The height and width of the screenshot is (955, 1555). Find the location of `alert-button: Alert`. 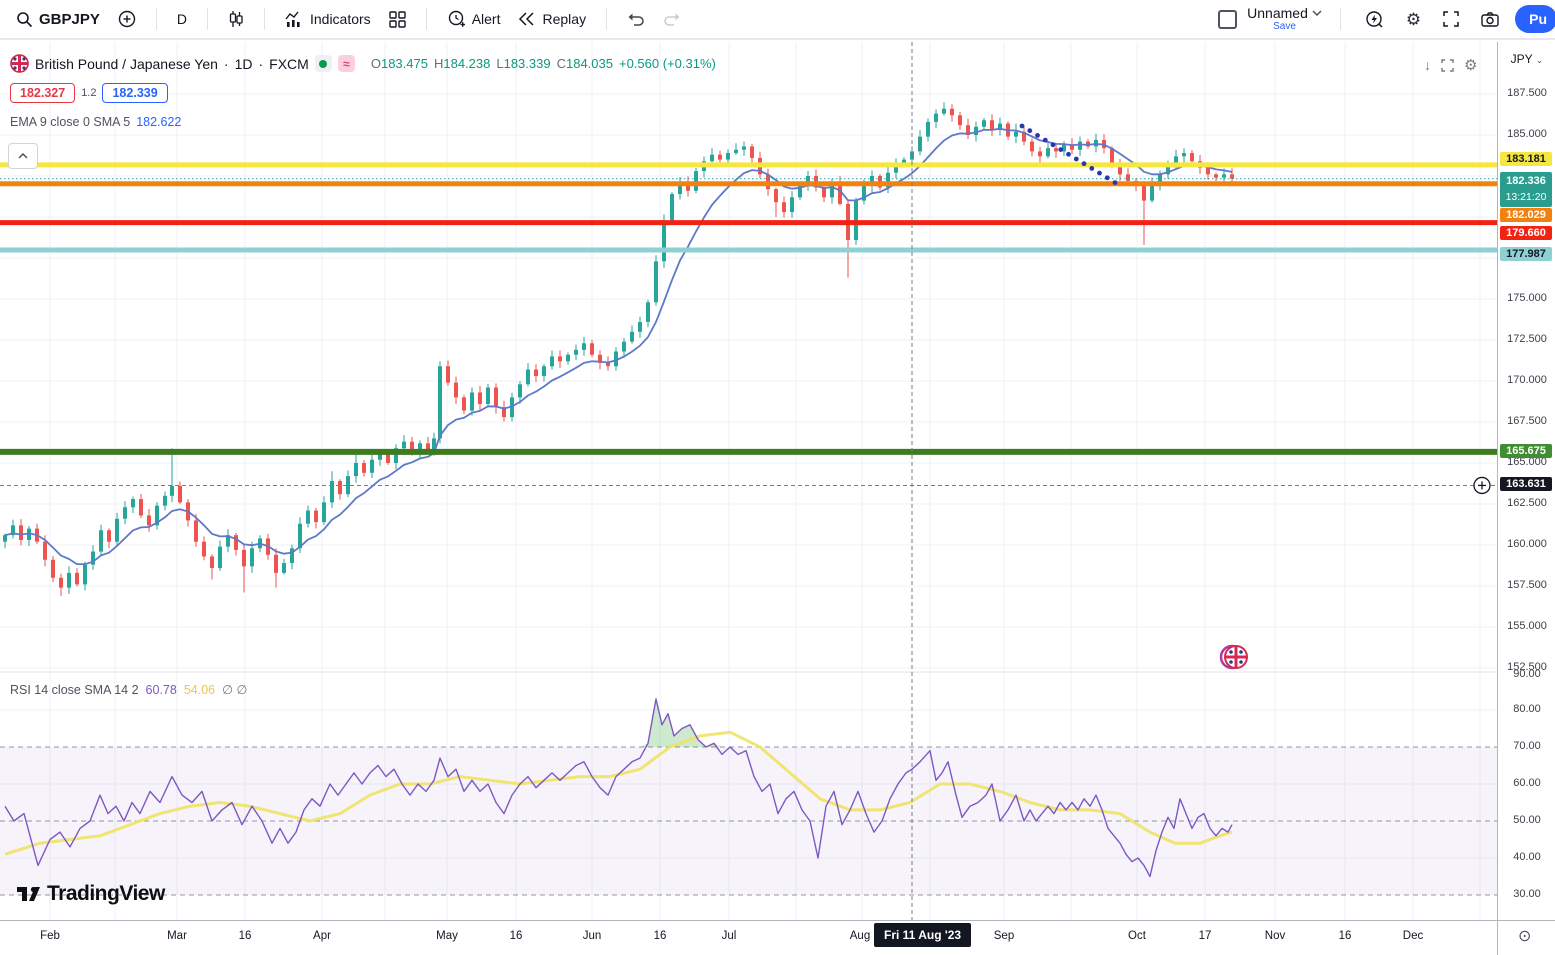

alert-button: Alert is located at coordinates (474, 19).